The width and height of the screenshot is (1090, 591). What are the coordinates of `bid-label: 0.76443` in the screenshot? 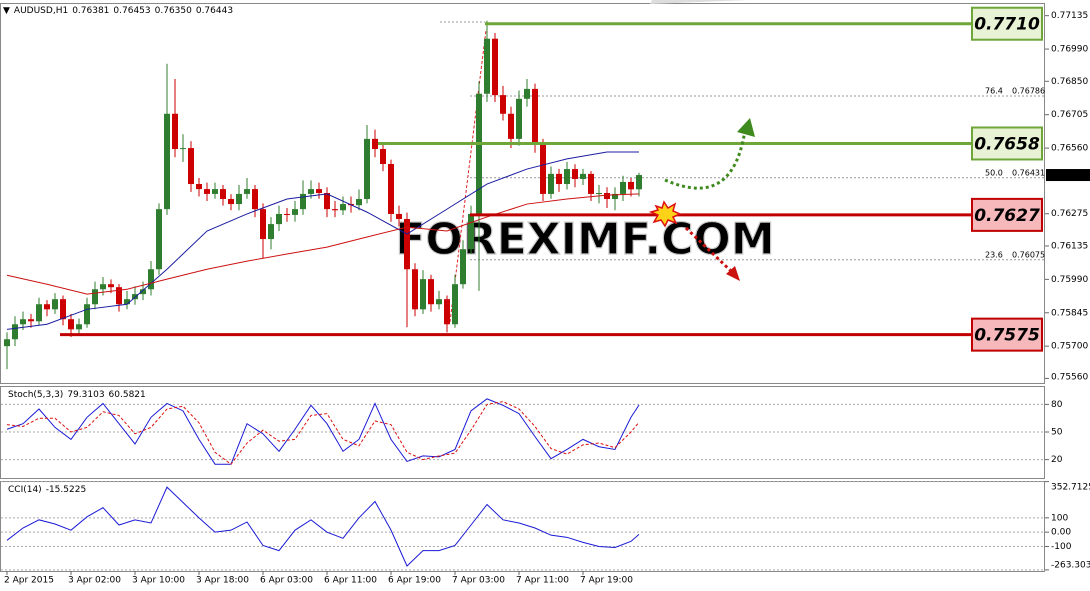 It's located at (1067, 176).